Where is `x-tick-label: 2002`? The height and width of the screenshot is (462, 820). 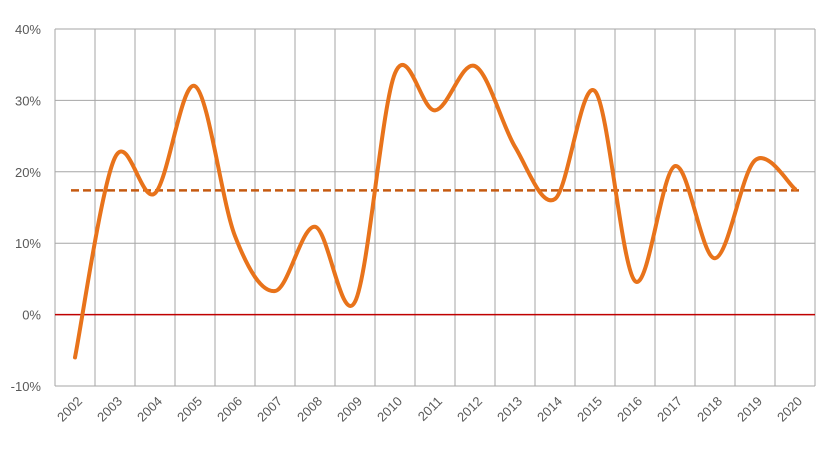
x-tick-label: 2002 is located at coordinates (69, 409).